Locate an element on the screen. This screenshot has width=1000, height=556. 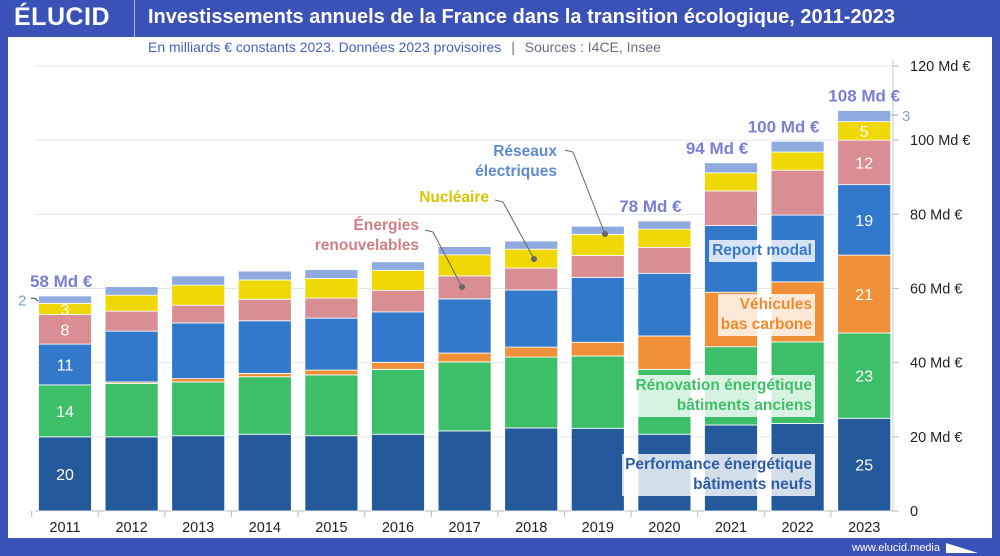
series-label: Rénovation énergétique bâtiments anciens is located at coordinates (723, 396).